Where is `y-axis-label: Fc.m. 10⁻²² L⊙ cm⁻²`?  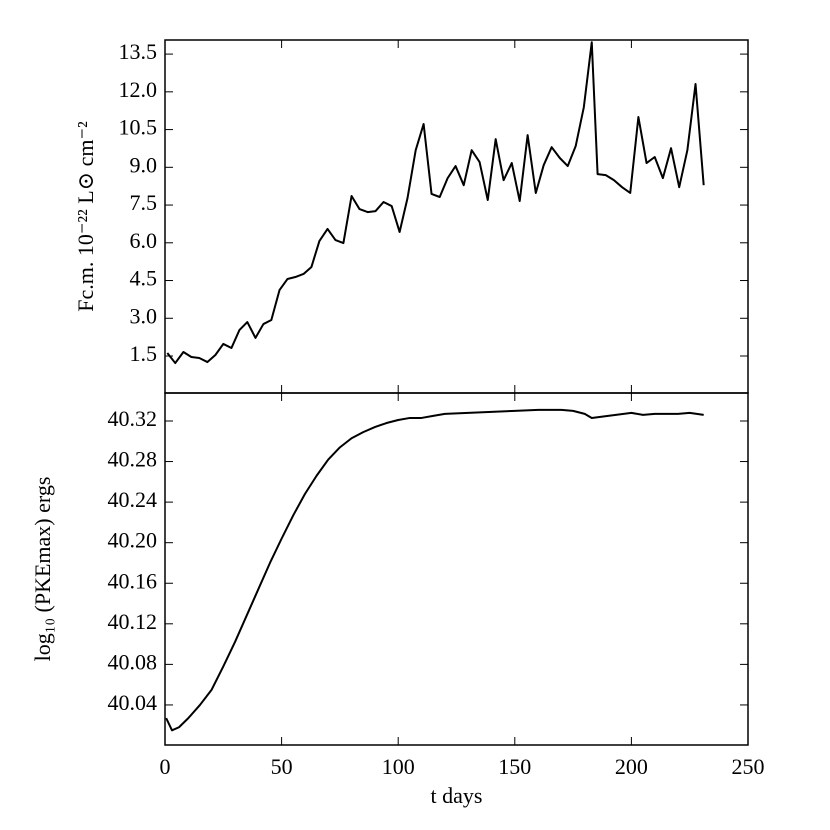
y-axis-label: Fc.m. 10⁻²² L⊙ cm⁻² is located at coordinates (85, 216).